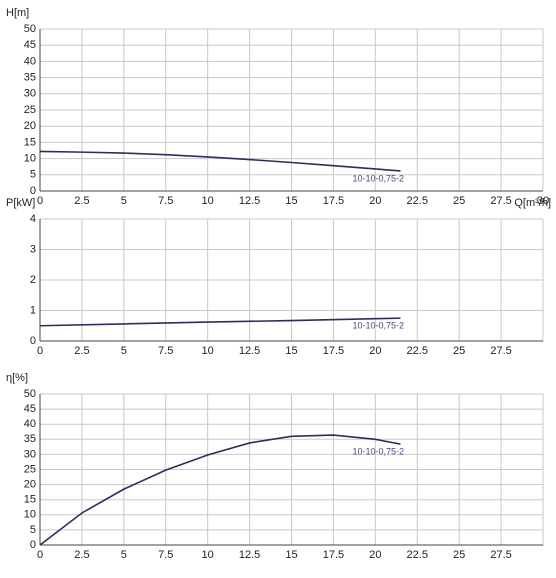 The image size is (556, 578). I want to click on x-tick-label: 30, so click(543, 201).